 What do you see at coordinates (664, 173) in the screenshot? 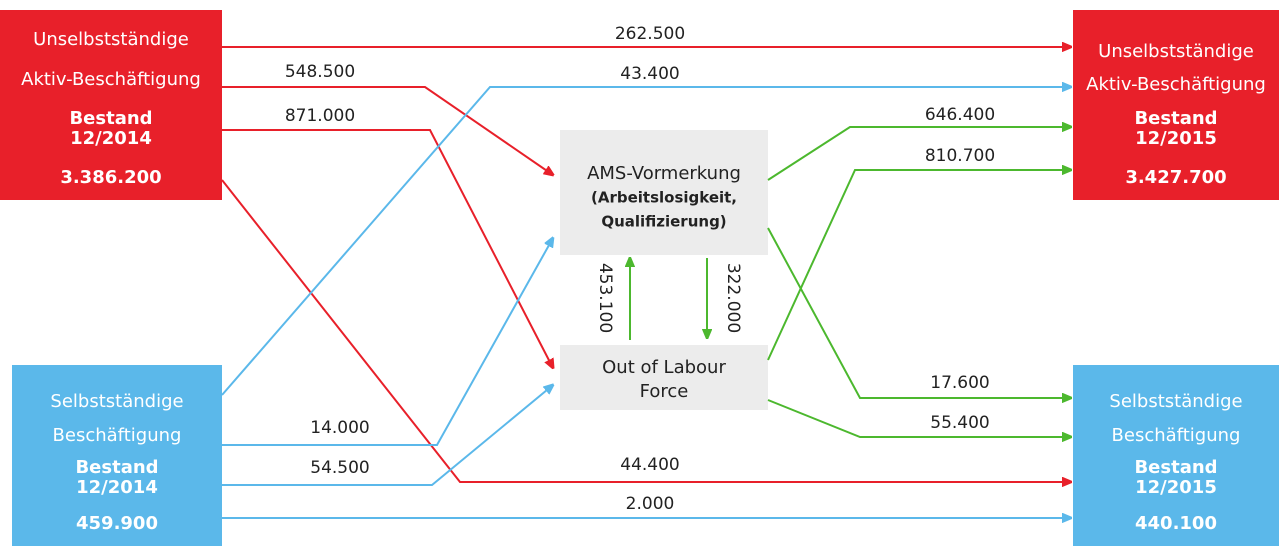
I see `node-title: AMS-Vormerkung` at bounding box center [664, 173].